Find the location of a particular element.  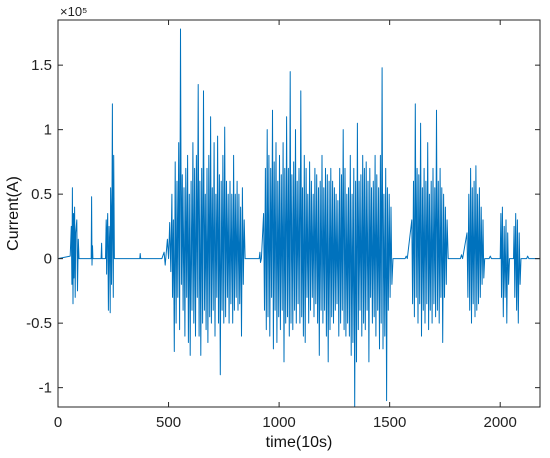

x-tick-label: 0 is located at coordinates (58, 422).